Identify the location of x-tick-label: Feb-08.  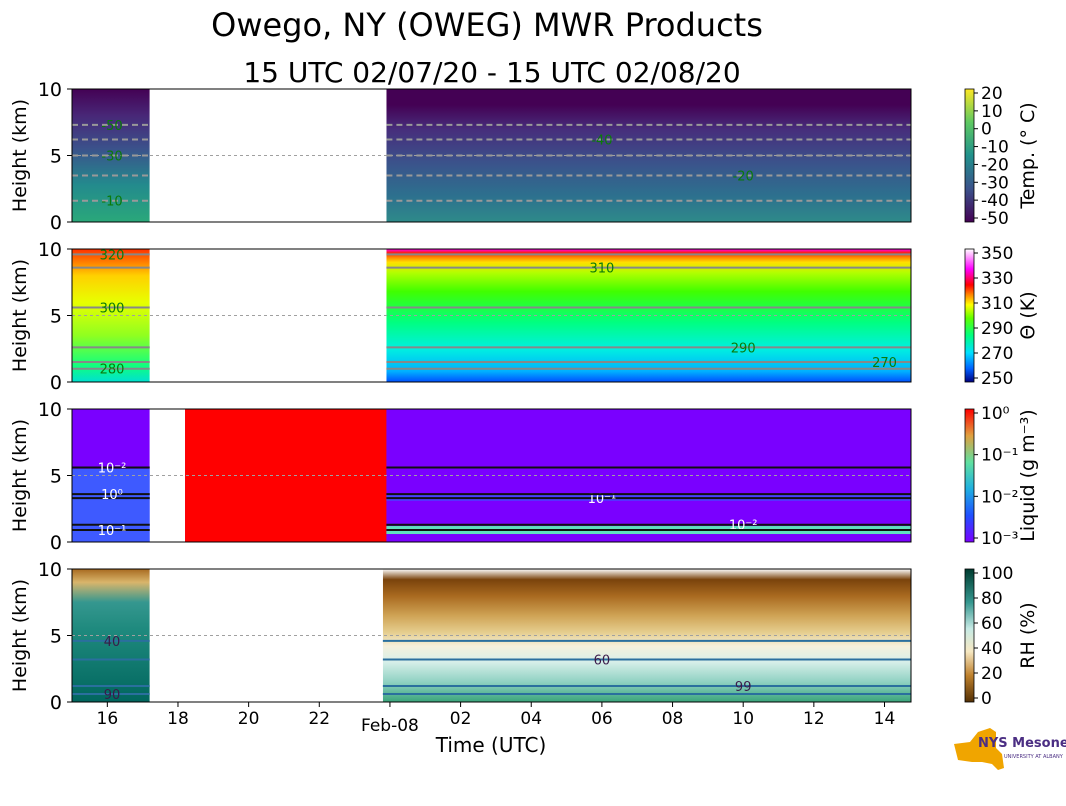
(390, 726).